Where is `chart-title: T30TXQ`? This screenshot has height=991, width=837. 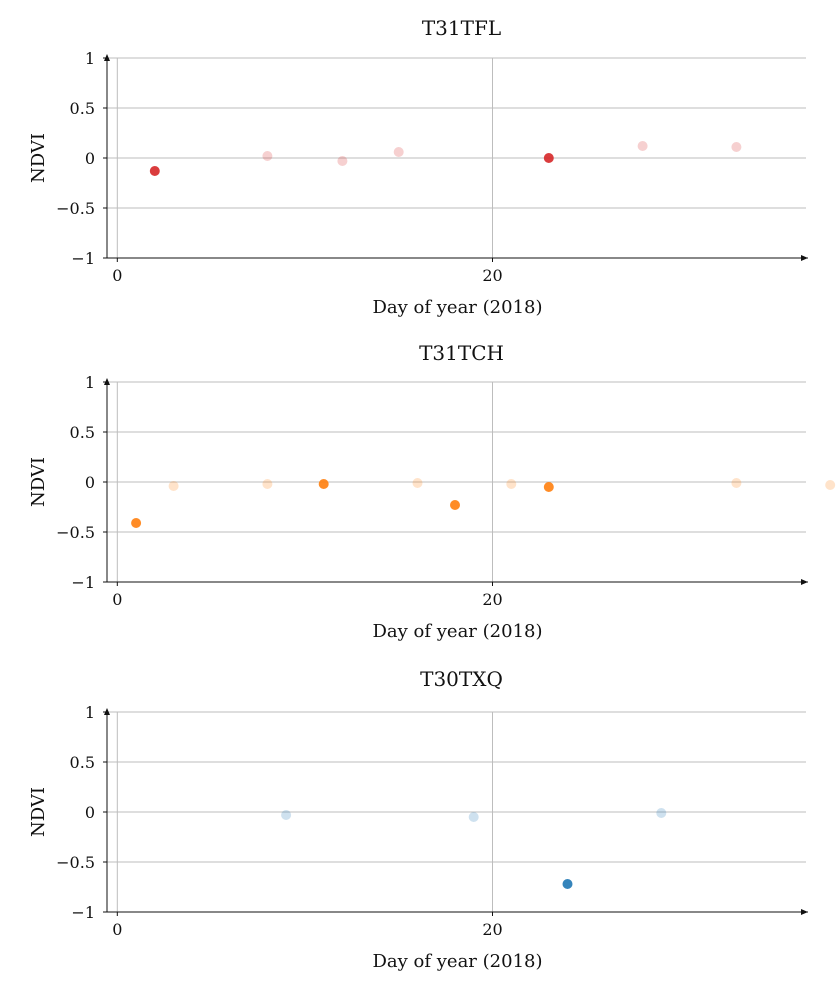 chart-title: T30TXQ is located at coordinates (461, 679).